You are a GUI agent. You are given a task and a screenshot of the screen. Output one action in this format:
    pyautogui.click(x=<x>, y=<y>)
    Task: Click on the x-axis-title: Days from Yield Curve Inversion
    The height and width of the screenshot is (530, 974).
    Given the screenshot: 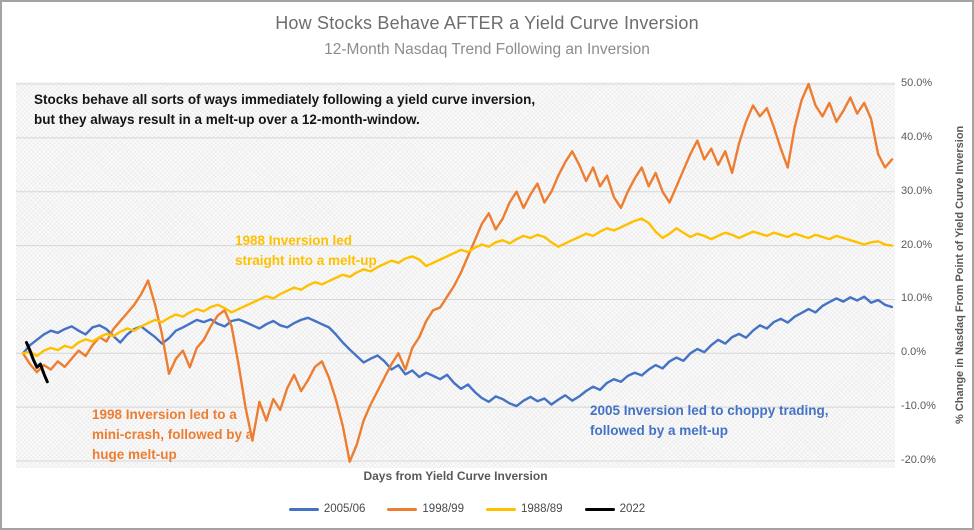 What is the action you would take?
    pyautogui.click(x=455, y=476)
    